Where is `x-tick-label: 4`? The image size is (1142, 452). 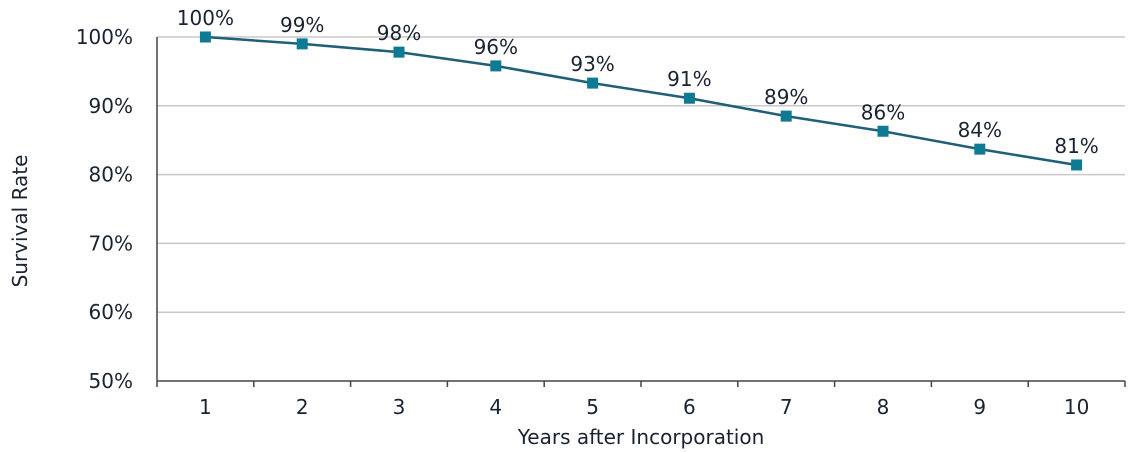 x-tick-label: 4 is located at coordinates (495, 407).